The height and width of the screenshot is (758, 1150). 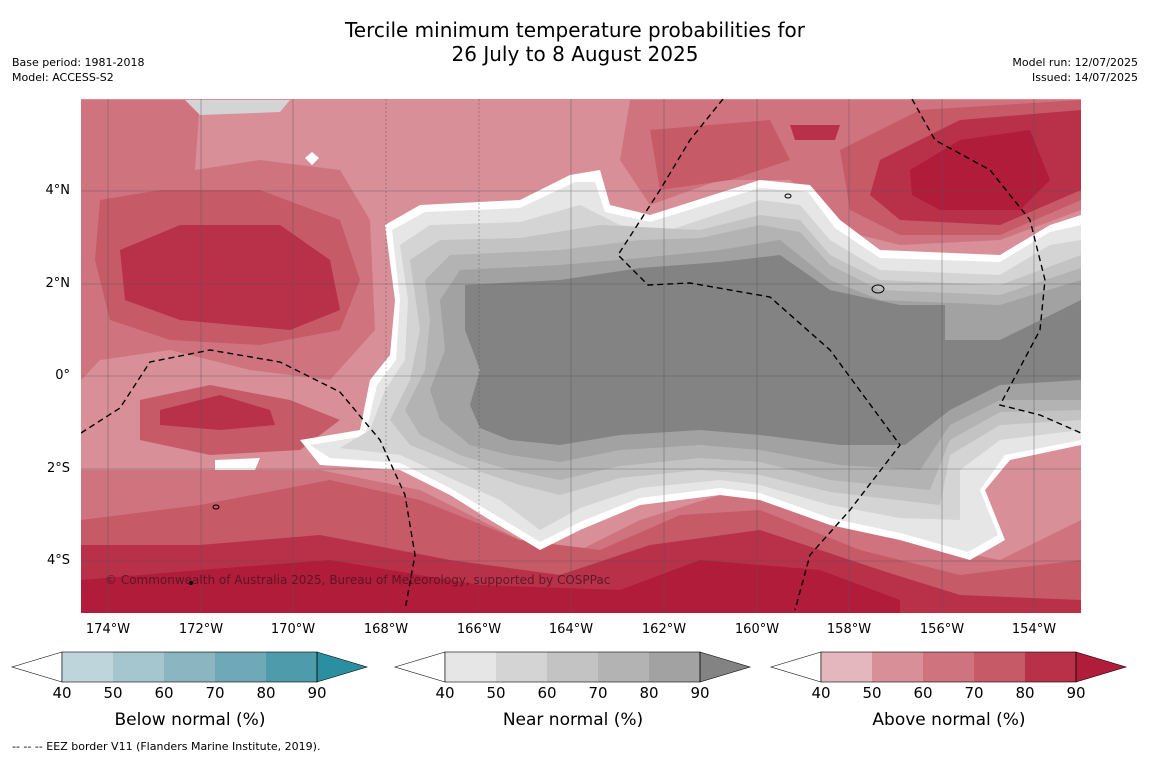 I want to click on lat-label-2n: 2°N, so click(x=58, y=283).